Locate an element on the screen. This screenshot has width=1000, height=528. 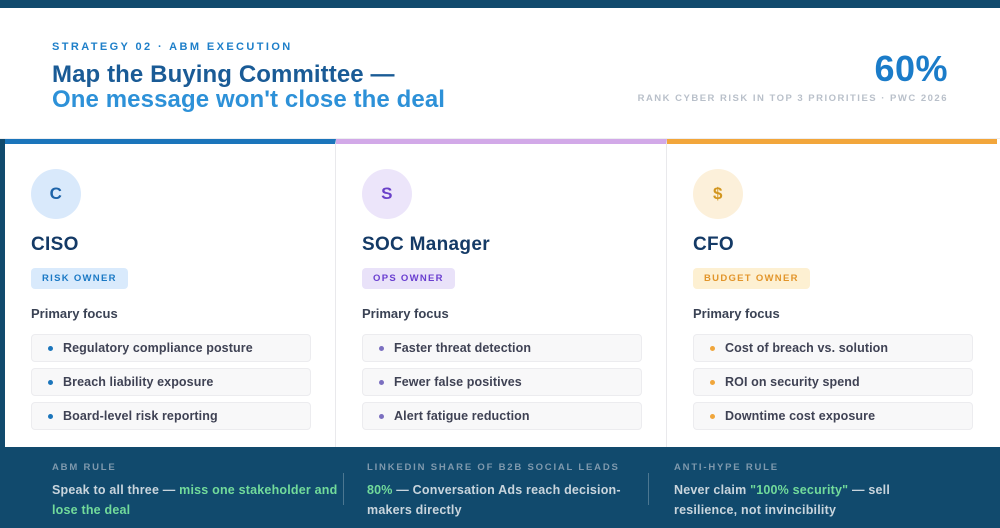
page-title-line2: One message won't close the deal is located at coordinates (249, 99).